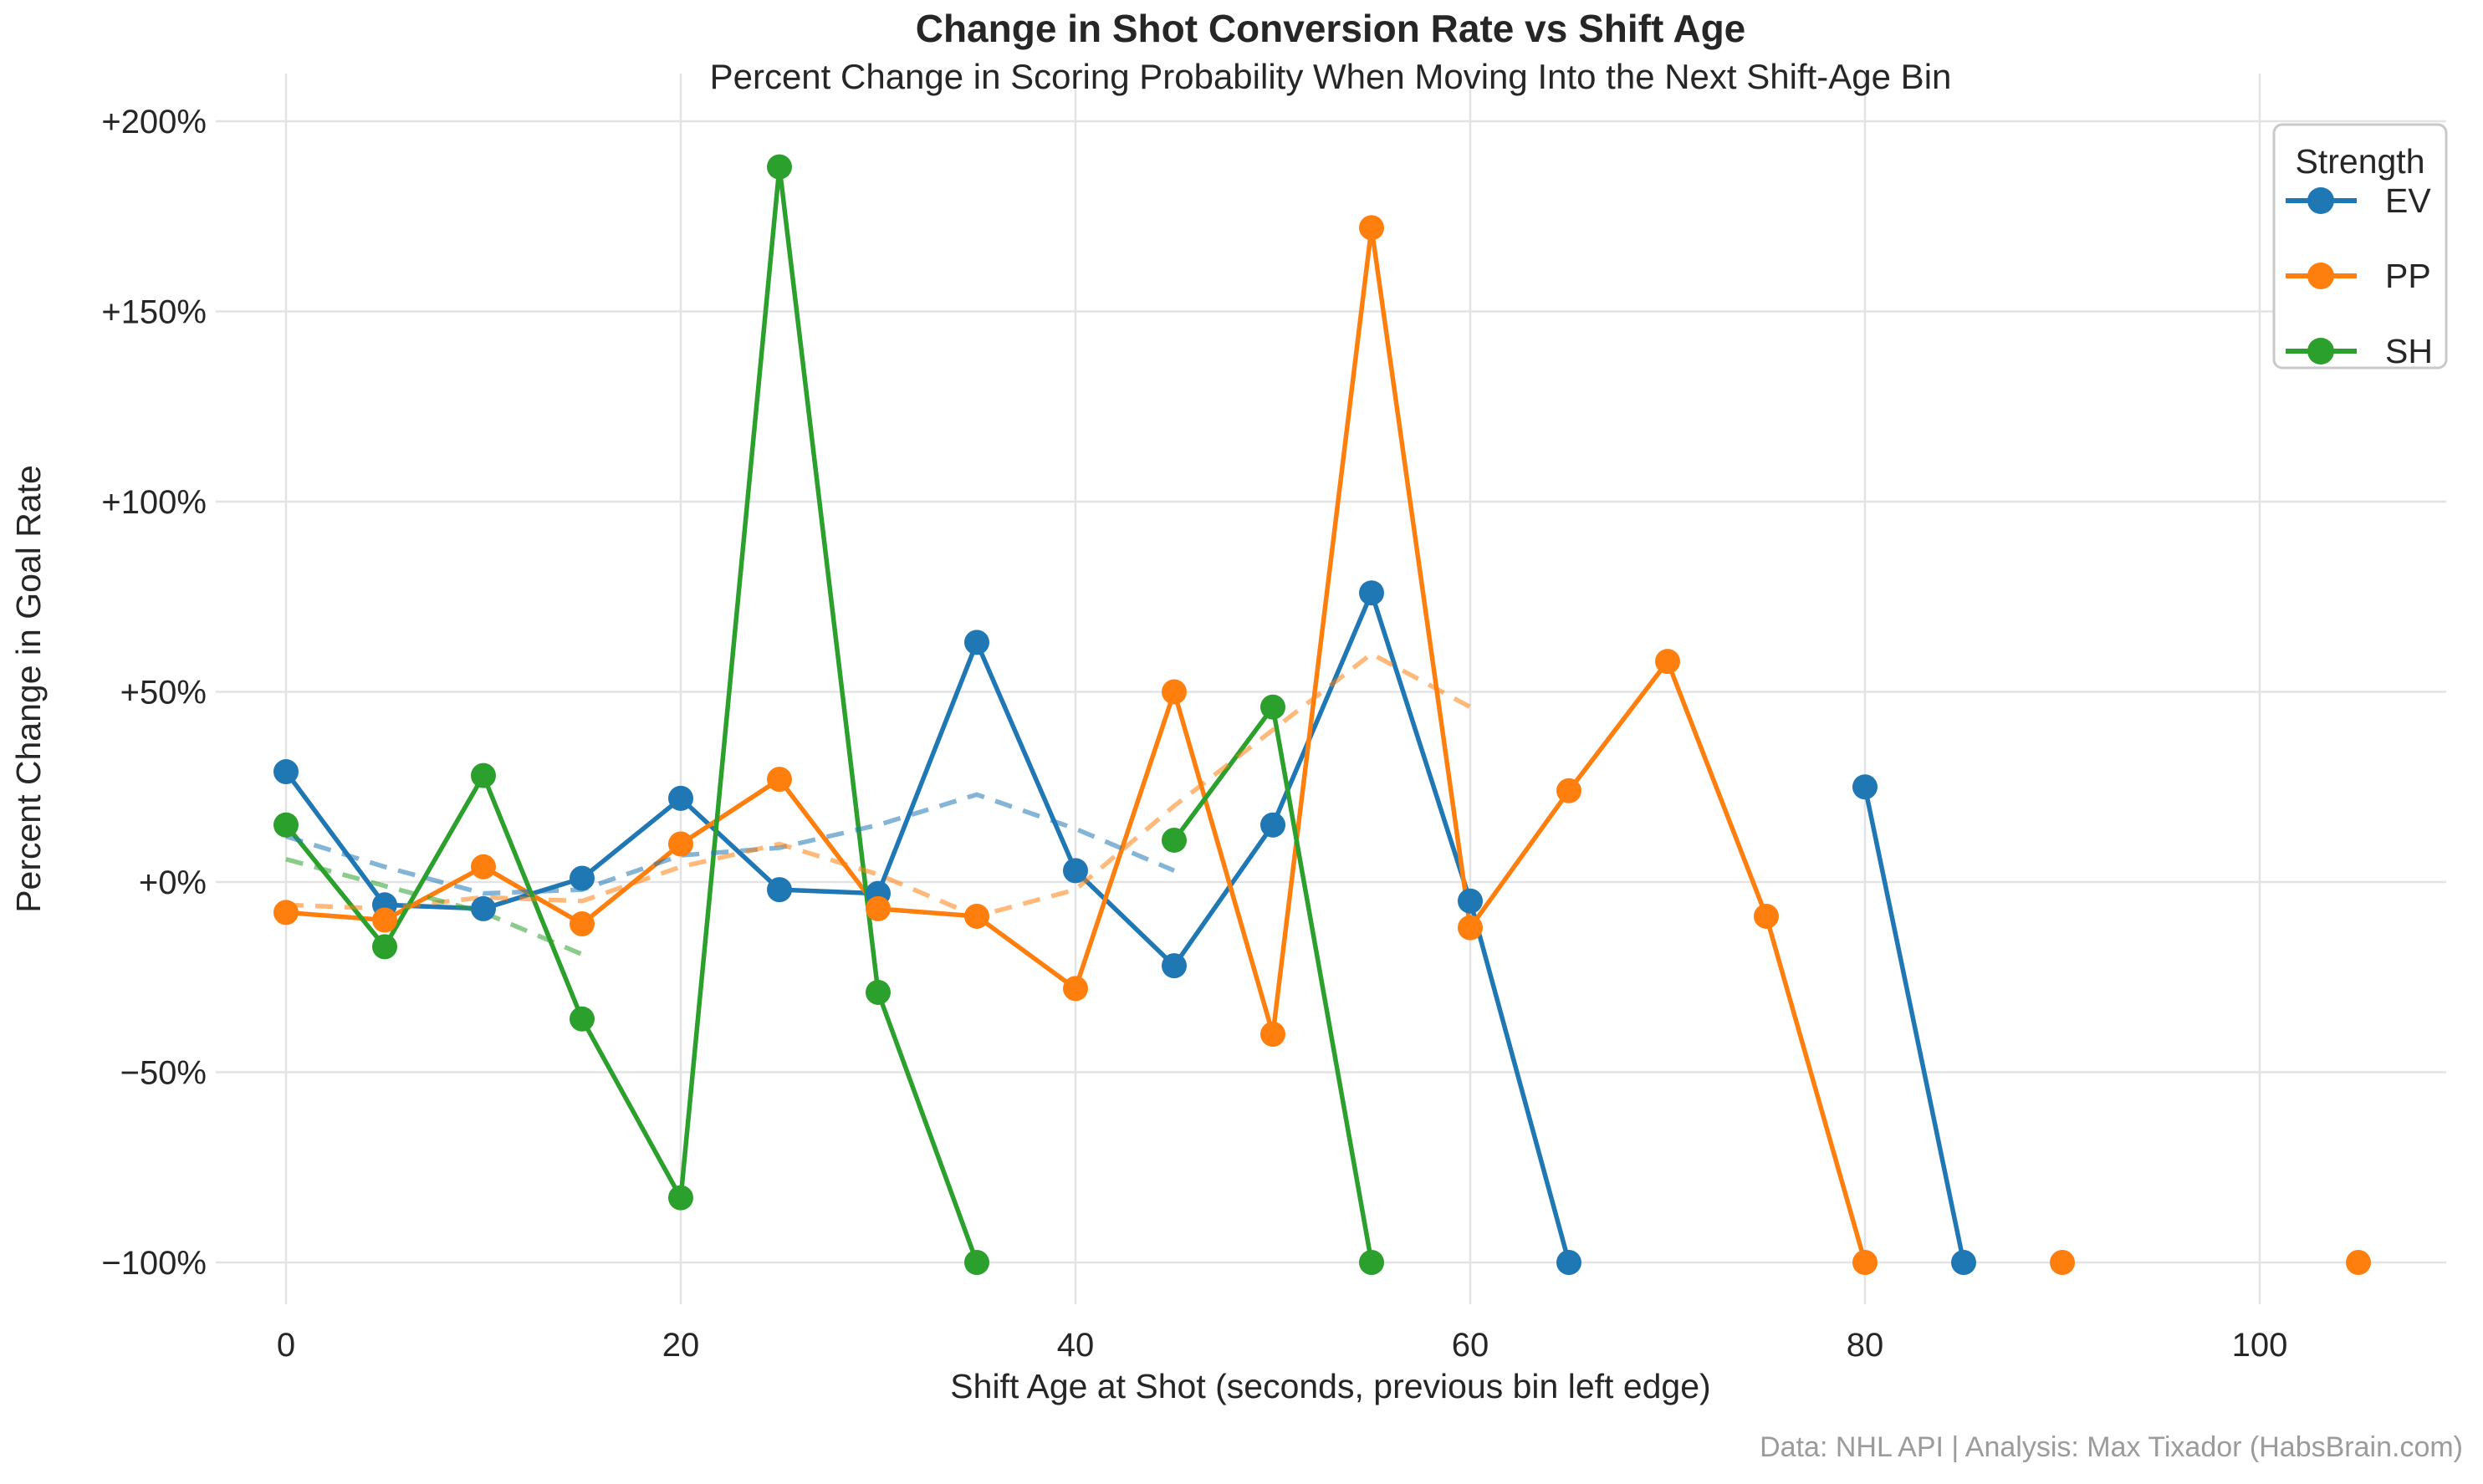 The height and width of the screenshot is (1484, 2483). I want to click on y-tick-label: +150%, so click(154, 312).